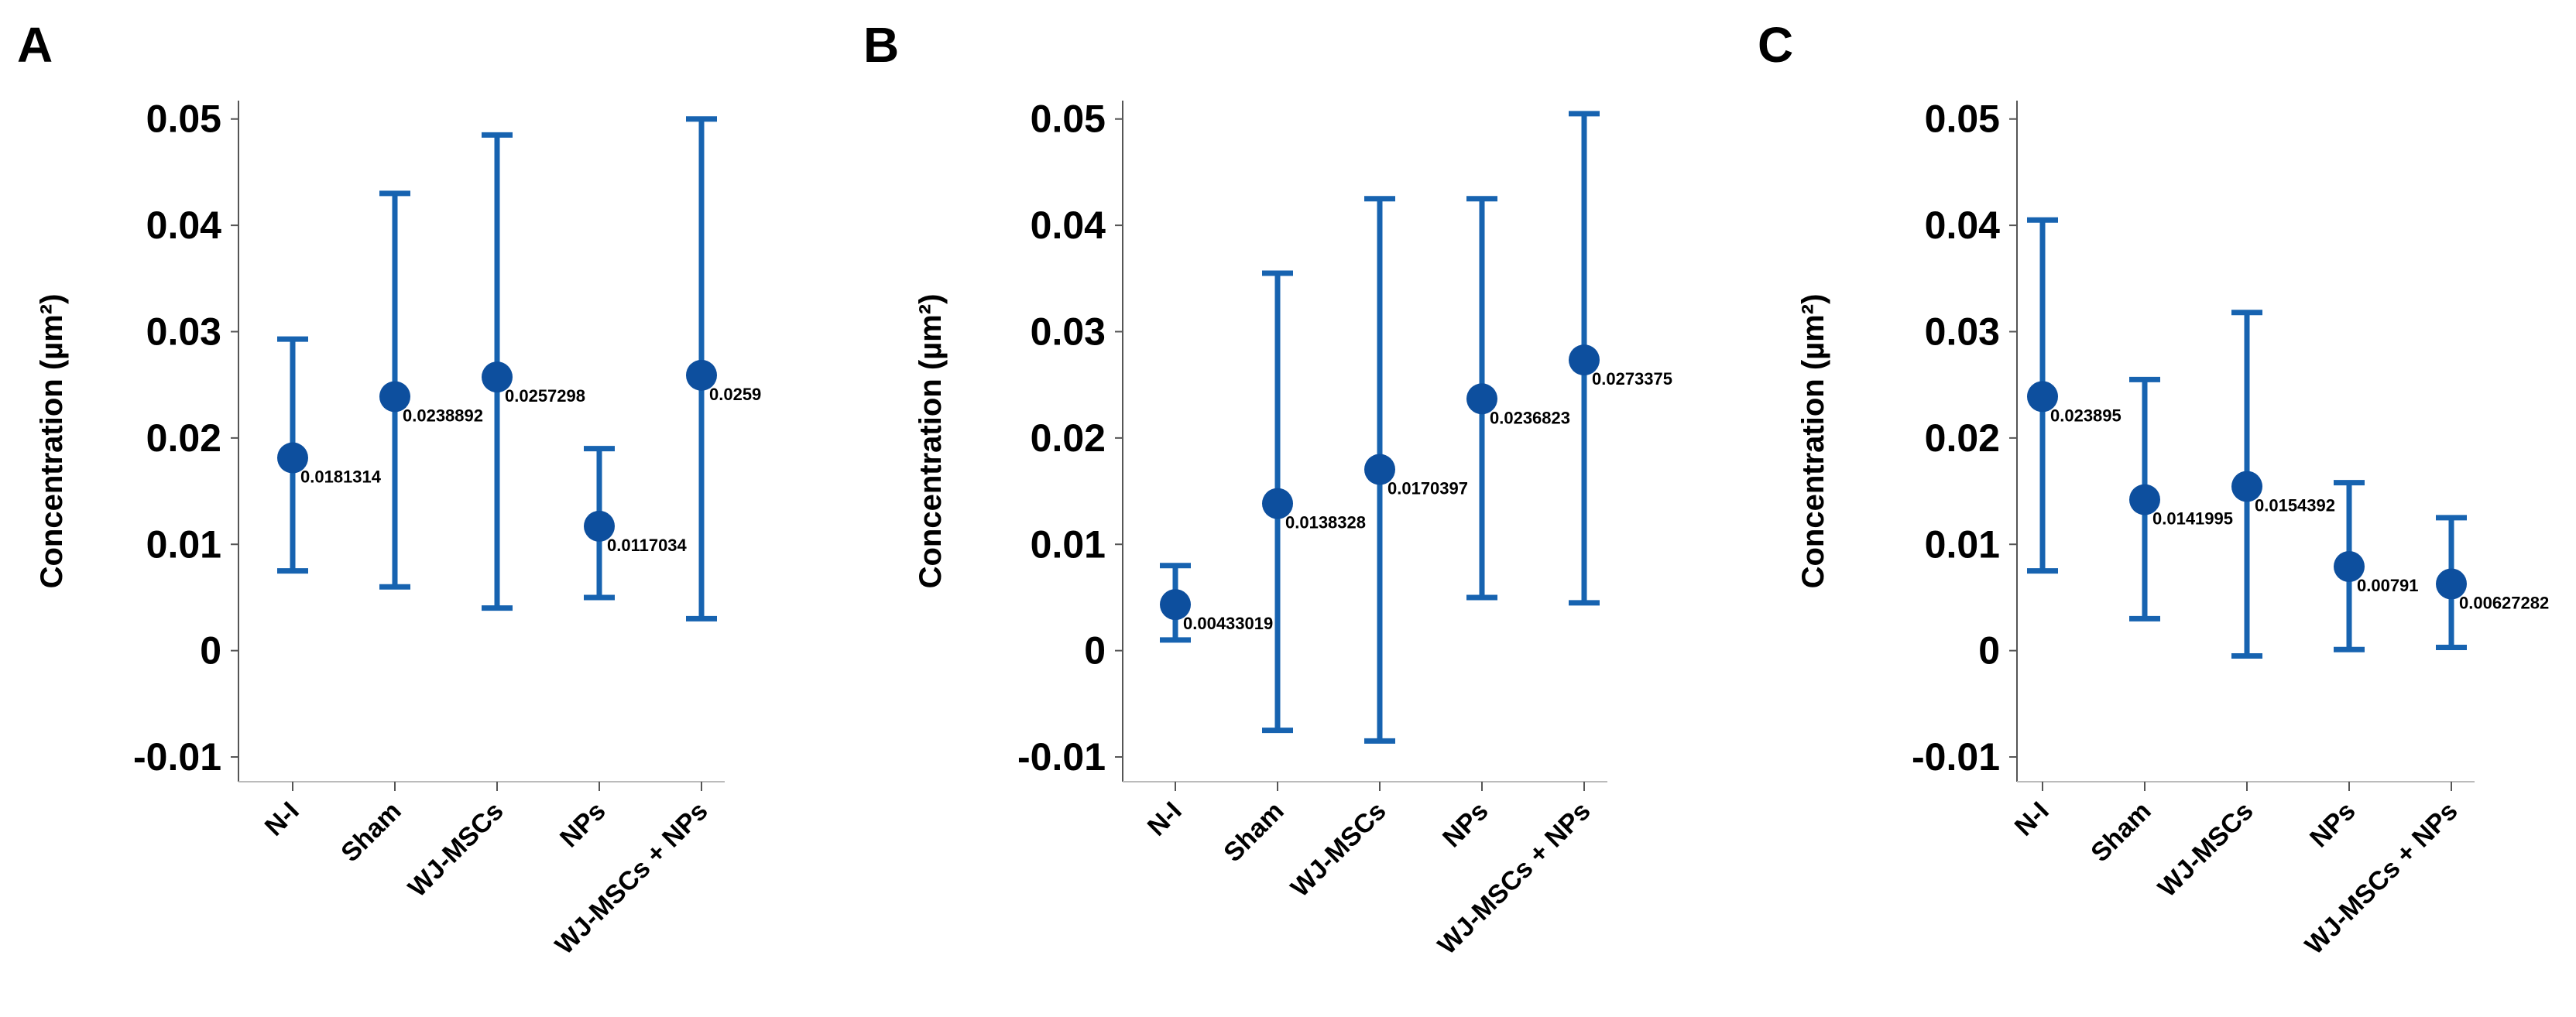 This screenshot has height=1017, width=2576. Describe the element at coordinates (2295, 505) in the screenshot. I see `value-label: 0.0154392` at that location.